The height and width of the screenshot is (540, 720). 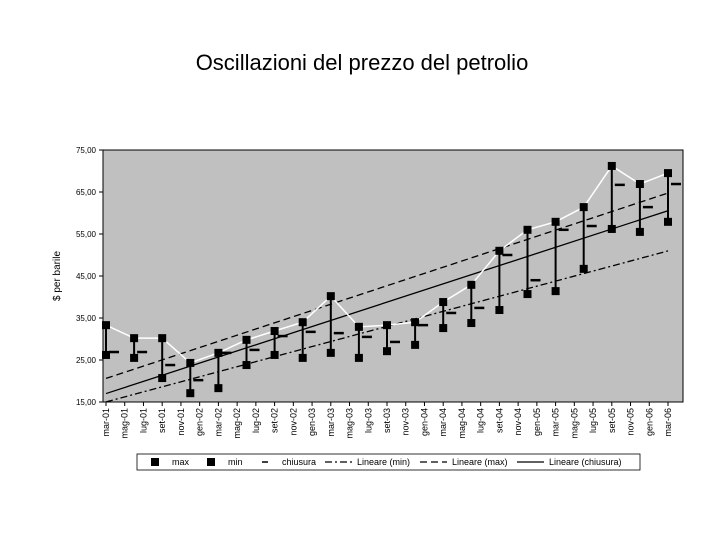 What do you see at coordinates (631, 422) in the screenshot?
I see `x-tick-label: nov-05` at bounding box center [631, 422].